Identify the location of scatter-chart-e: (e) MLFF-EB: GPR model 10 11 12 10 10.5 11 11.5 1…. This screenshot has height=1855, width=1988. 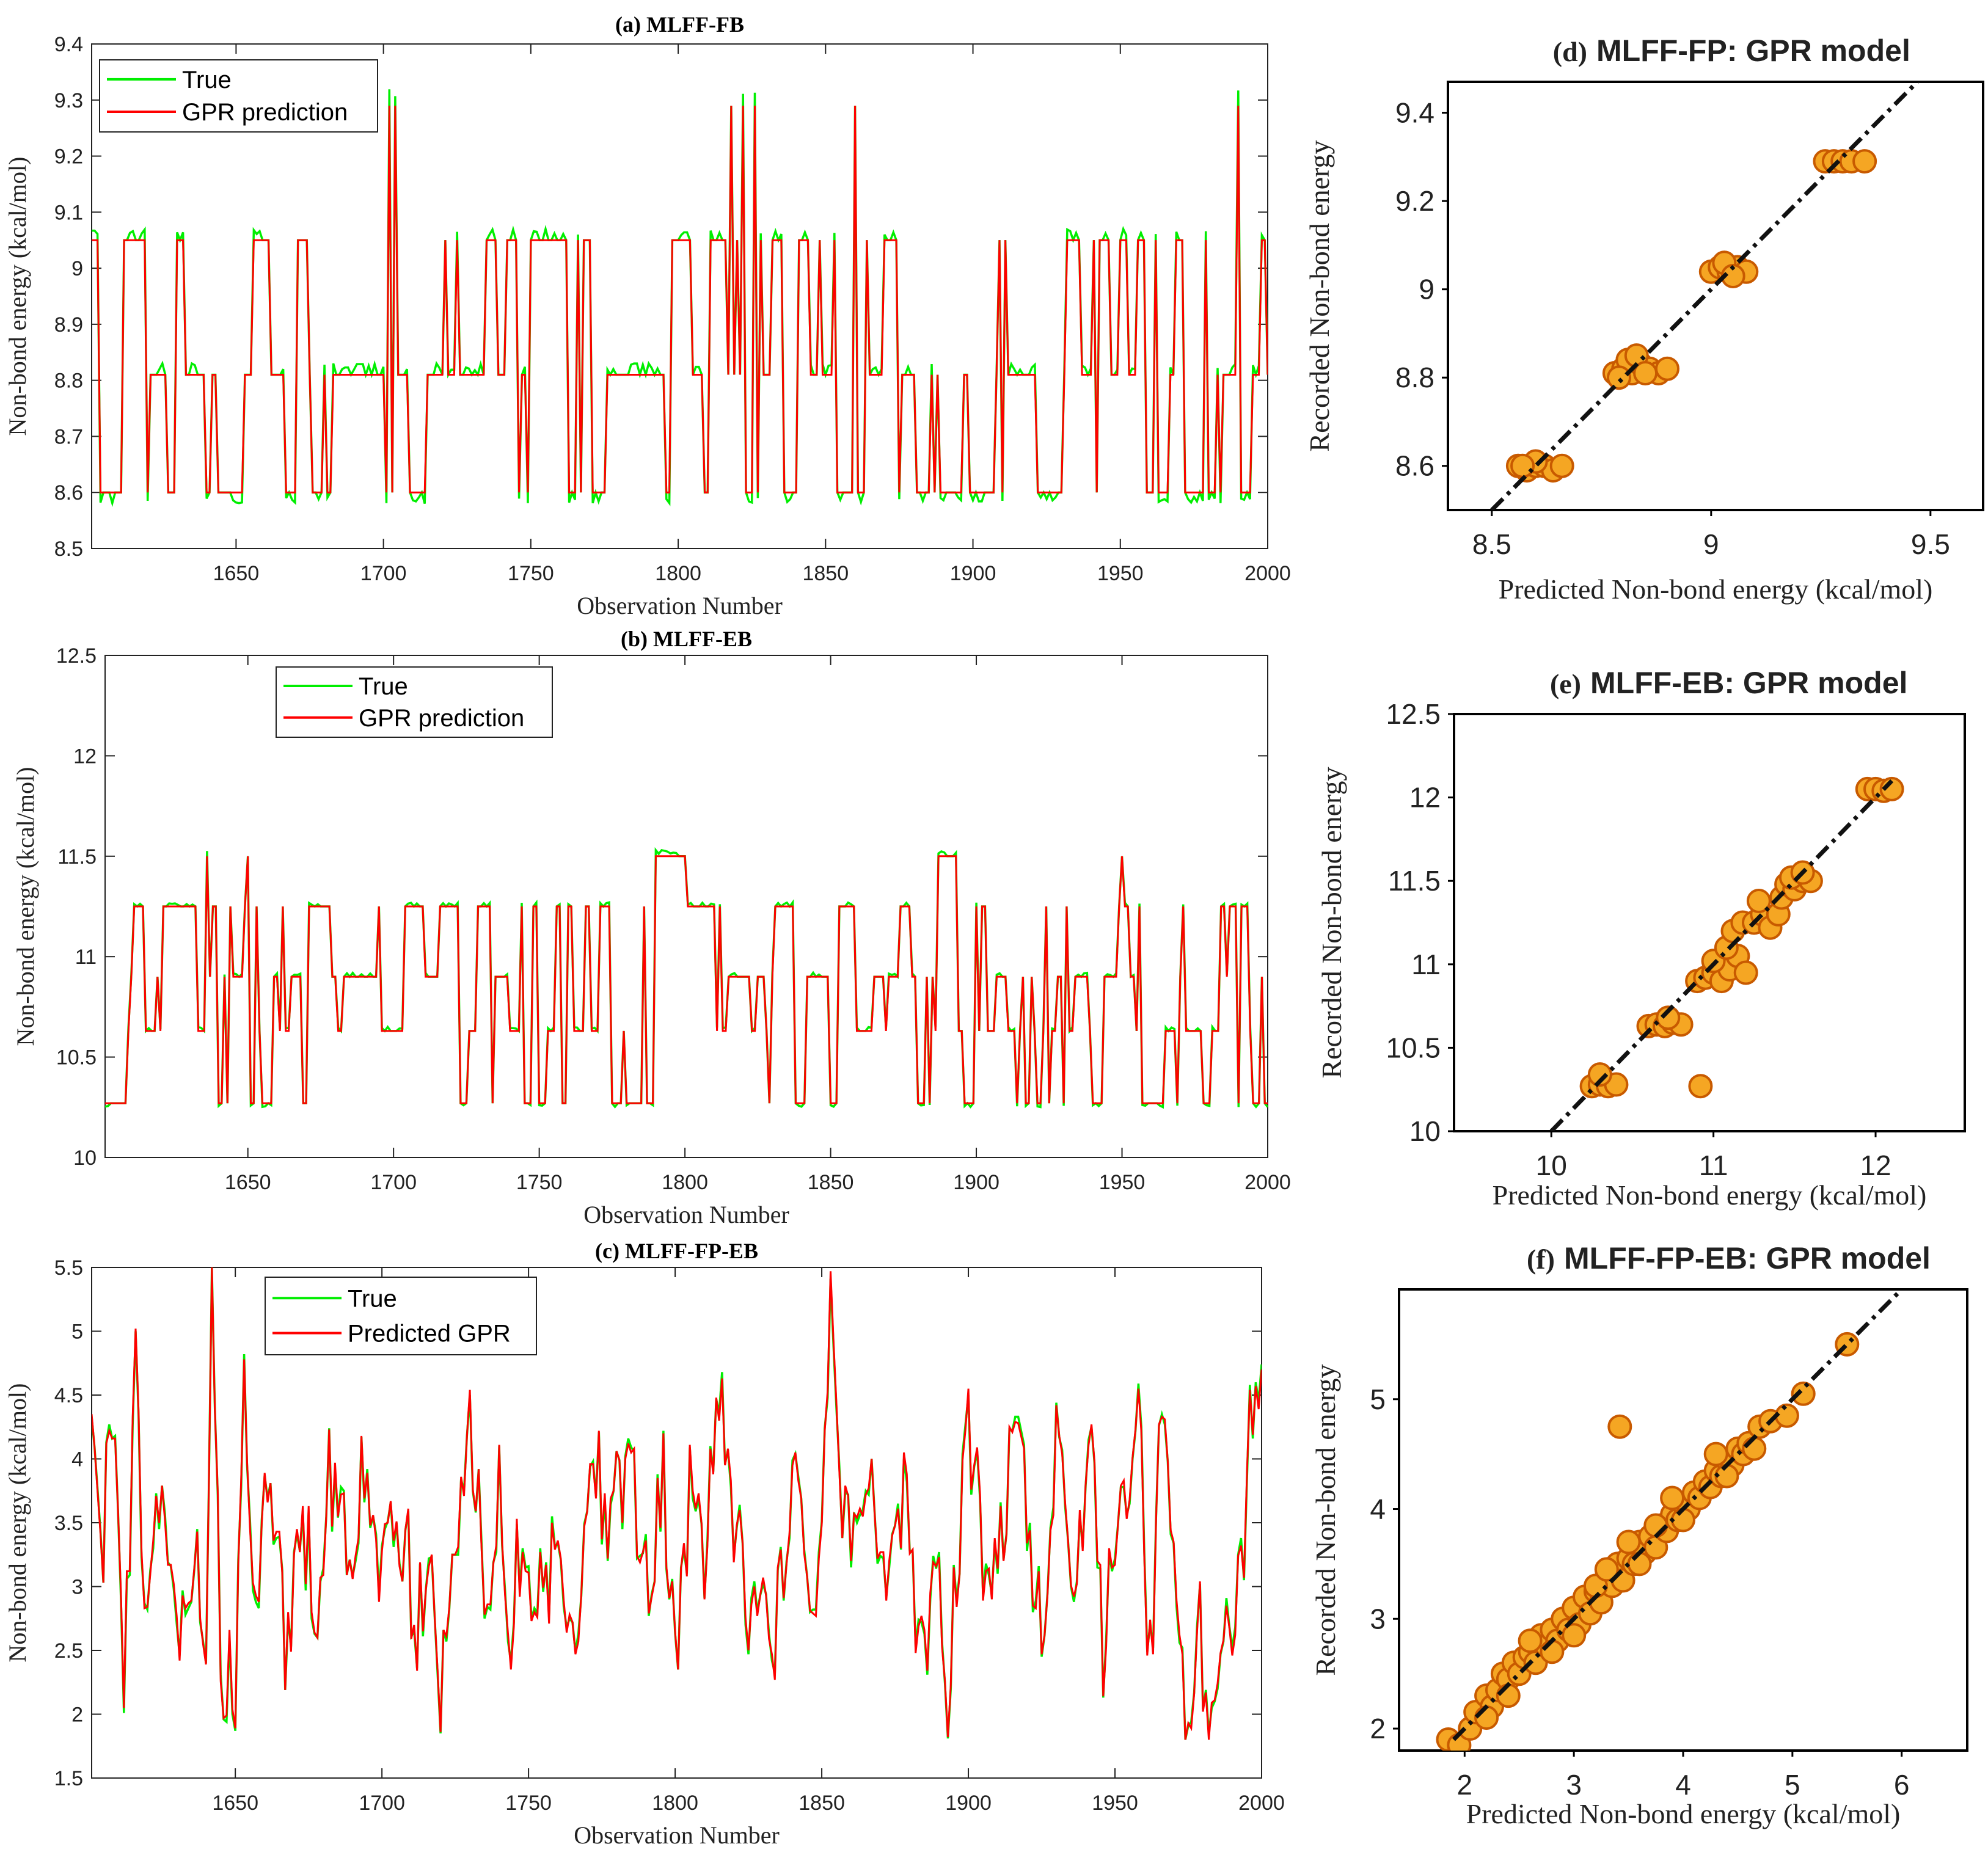
(1641, 939).